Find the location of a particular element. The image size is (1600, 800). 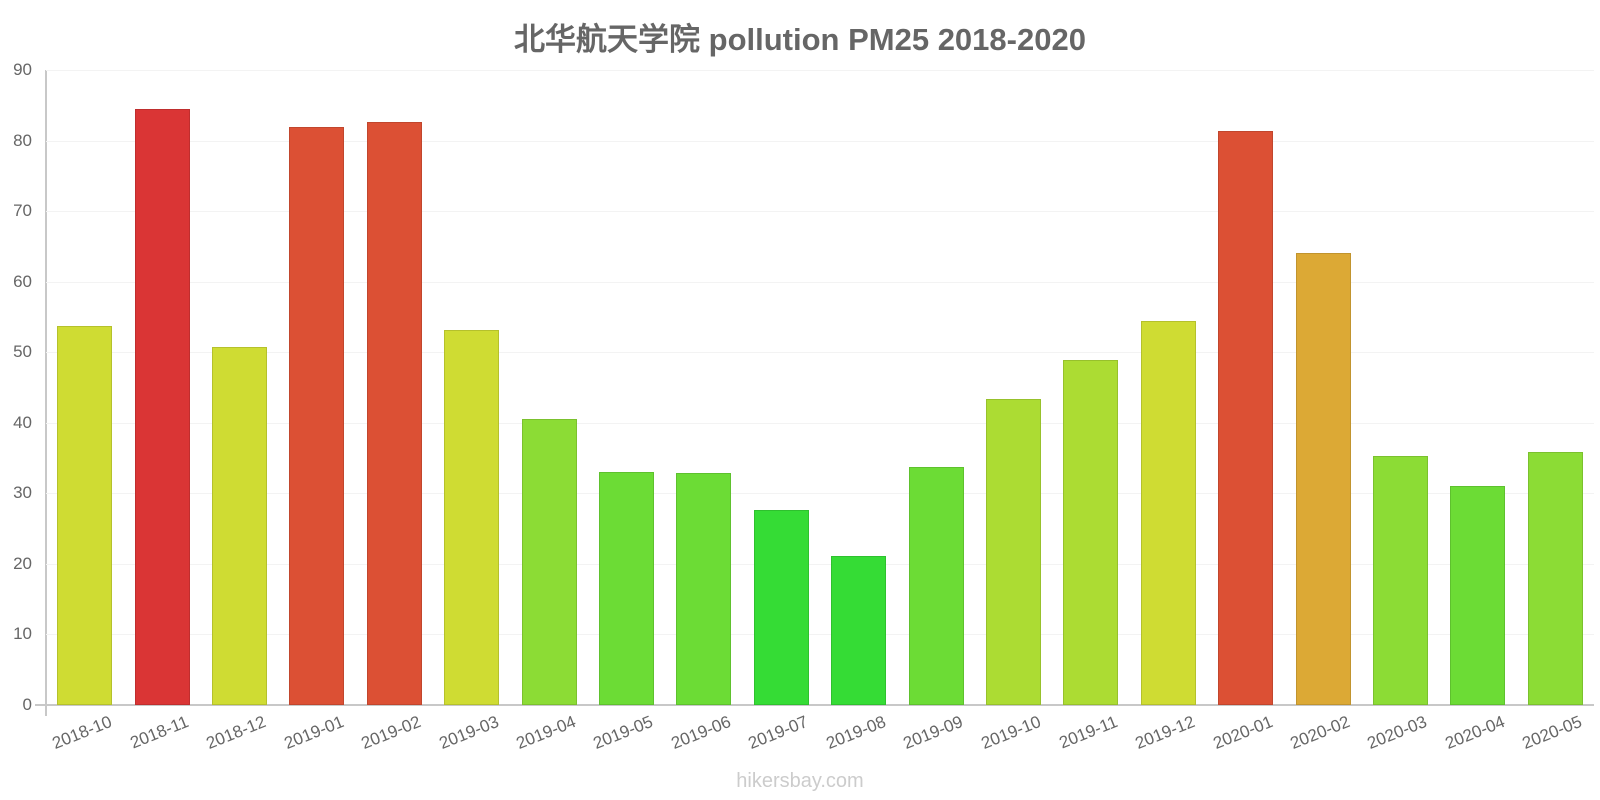

y-tick-label: 0 is located at coordinates (27, 704).